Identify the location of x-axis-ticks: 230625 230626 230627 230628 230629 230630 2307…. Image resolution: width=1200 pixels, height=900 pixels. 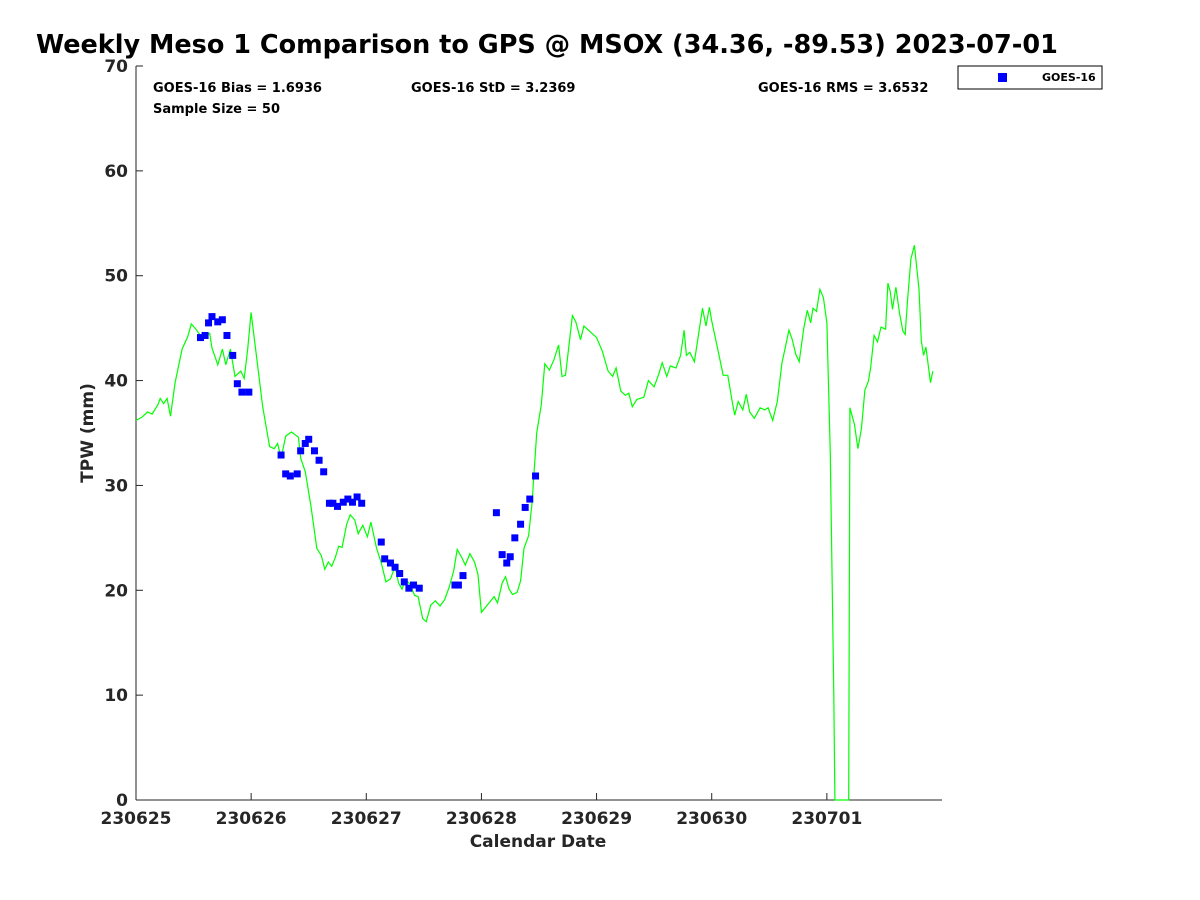
(481, 811).